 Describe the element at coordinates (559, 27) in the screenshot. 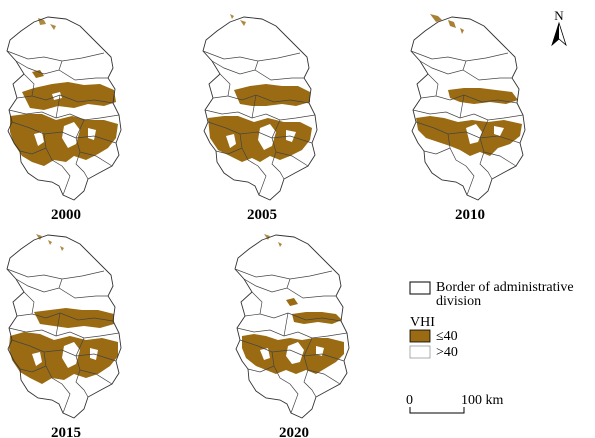

I see `north-arrow: N` at that location.